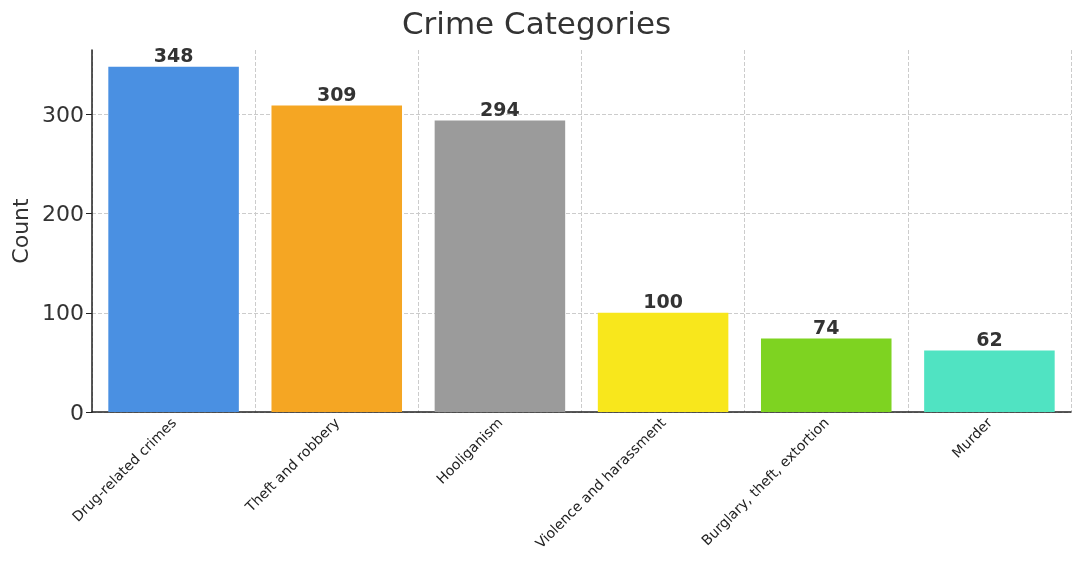  What do you see at coordinates (63, 313) in the screenshot?
I see `y-tick-label: 100` at bounding box center [63, 313].